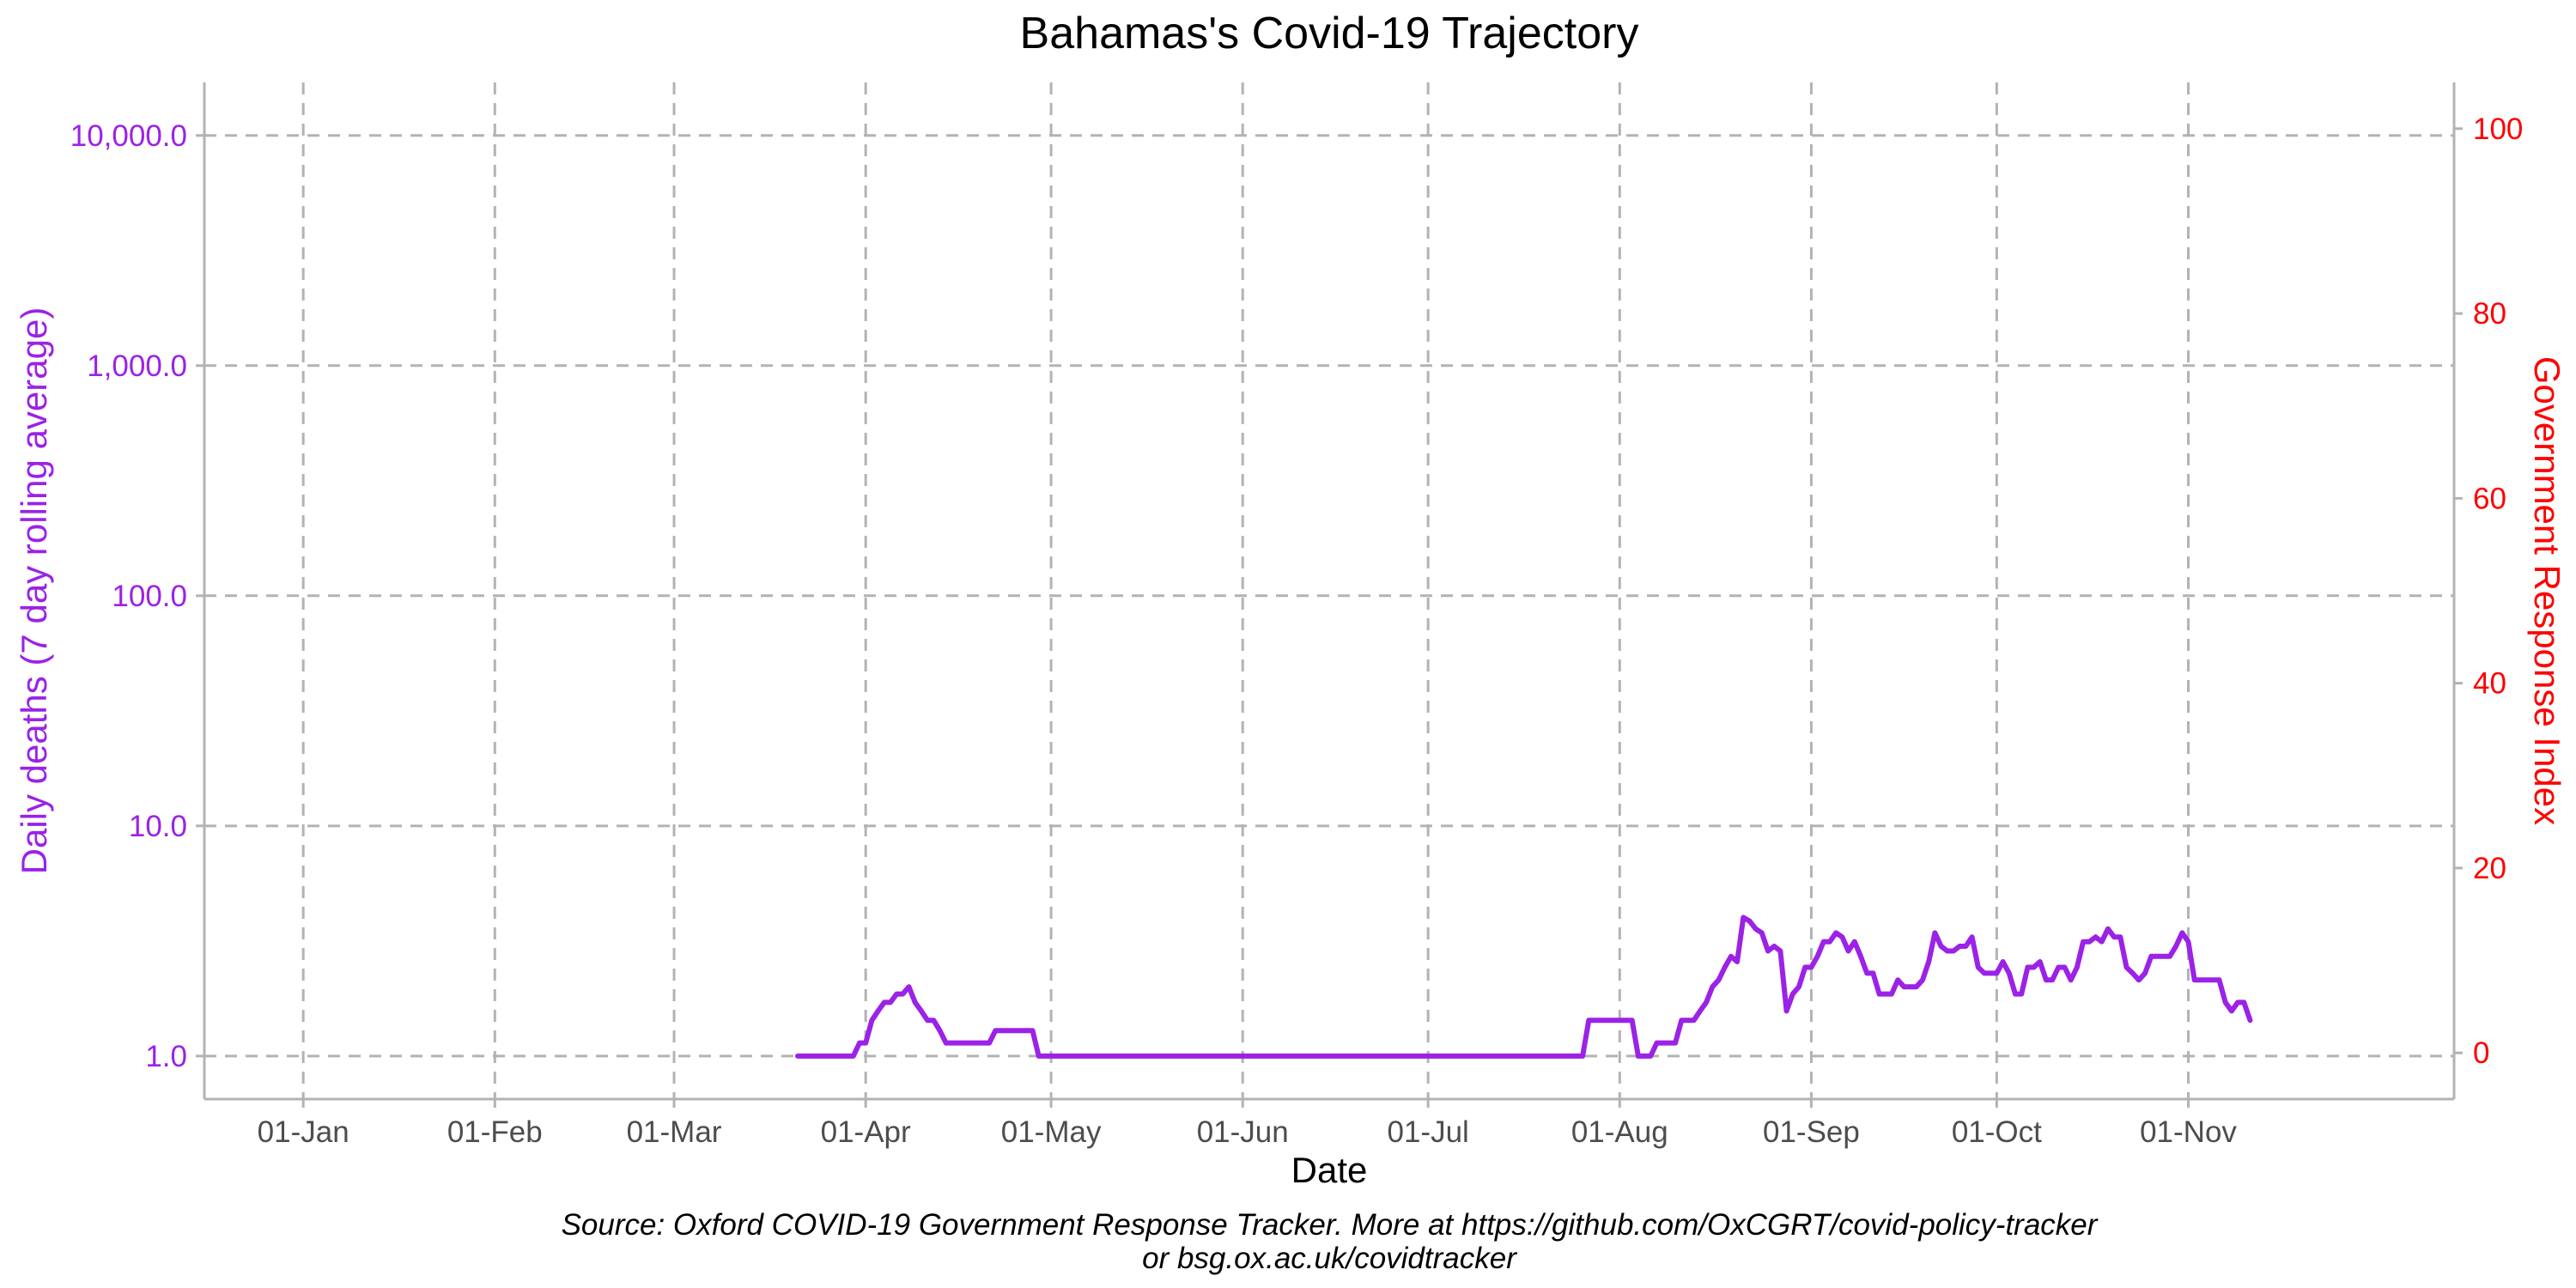 This screenshot has height=1288, width=2576. Describe the element at coordinates (2188, 1132) in the screenshot. I see `x-tick-label: 01-Nov` at that location.